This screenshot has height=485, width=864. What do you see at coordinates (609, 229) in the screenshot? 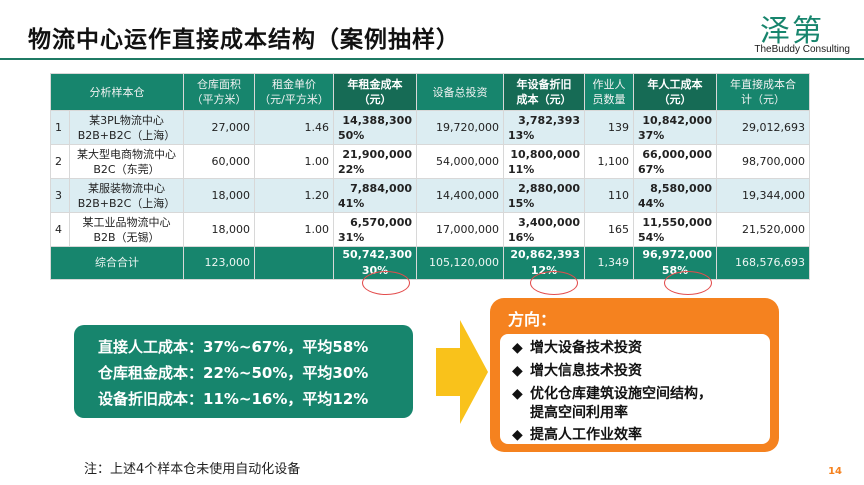
I see `cell-staff: 165` at bounding box center [609, 229].